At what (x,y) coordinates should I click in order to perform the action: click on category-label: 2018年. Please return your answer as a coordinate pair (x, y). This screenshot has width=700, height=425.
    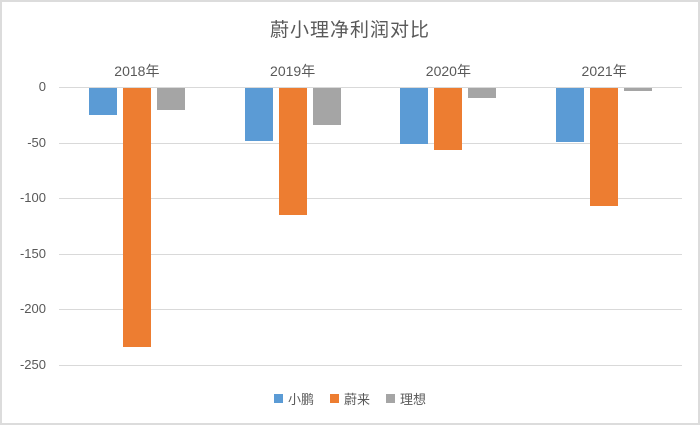
    Looking at the image, I should click on (137, 71).